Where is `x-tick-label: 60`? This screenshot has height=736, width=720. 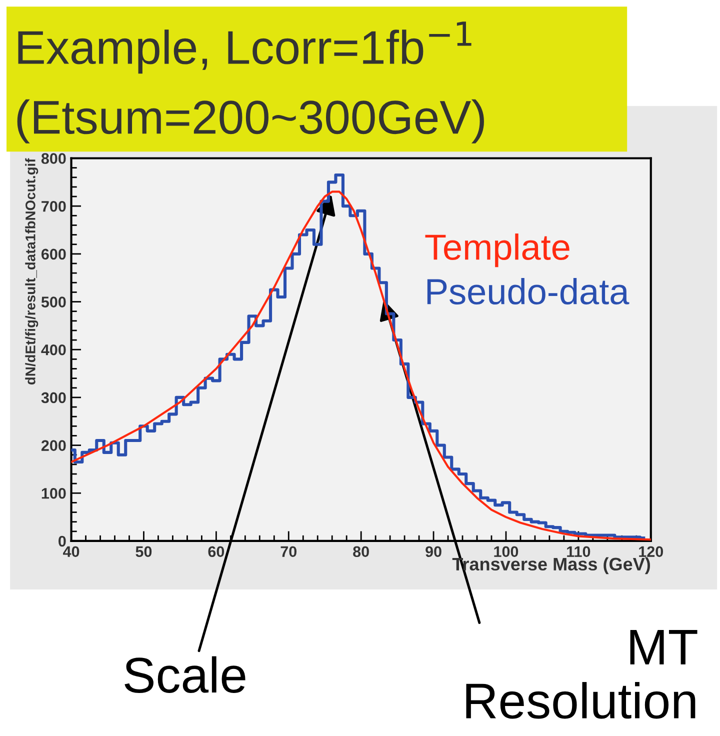 x-tick-label: 60 is located at coordinates (216, 552).